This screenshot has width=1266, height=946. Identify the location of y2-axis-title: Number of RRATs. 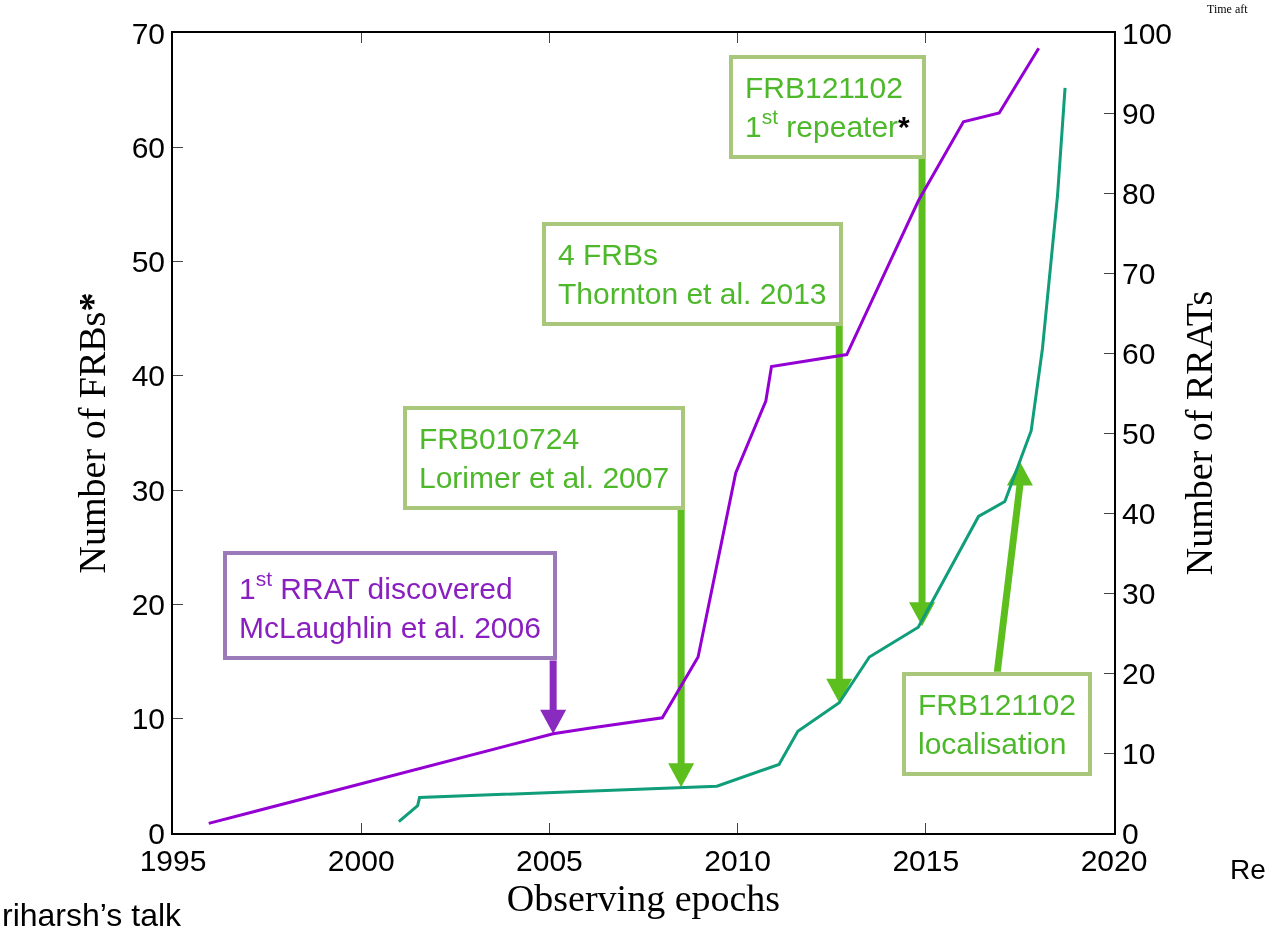
(1198, 433).